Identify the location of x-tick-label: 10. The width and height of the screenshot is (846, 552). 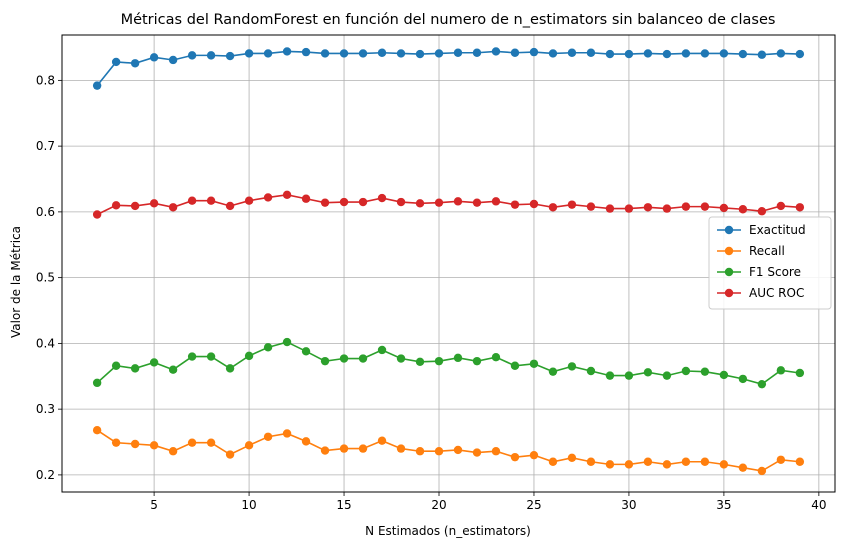
(248, 505).